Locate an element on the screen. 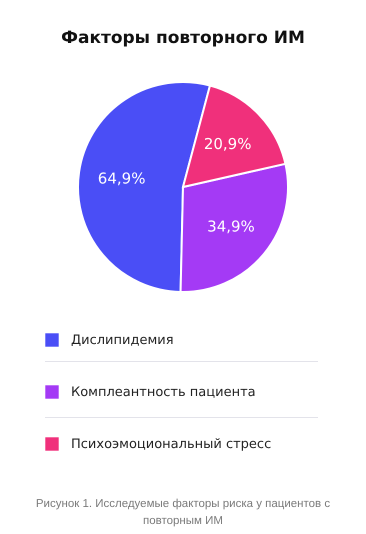 This screenshot has height=534, width=366. legend-label: Комплеантность пациента is located at coordinates (163, 392).